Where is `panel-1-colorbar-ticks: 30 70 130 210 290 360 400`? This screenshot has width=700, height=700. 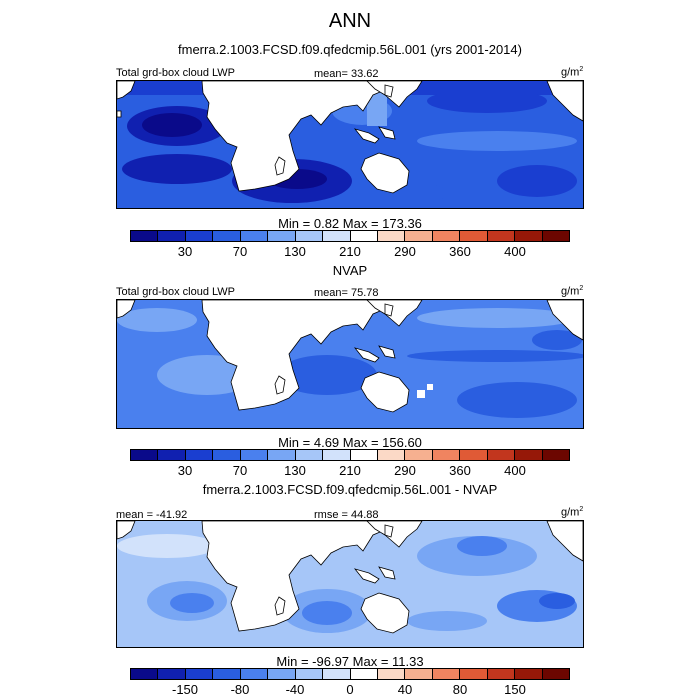
panel-1-colorbar-ticks: 30 70 130 210 290 360 400 is located at coordinates (350, 252).